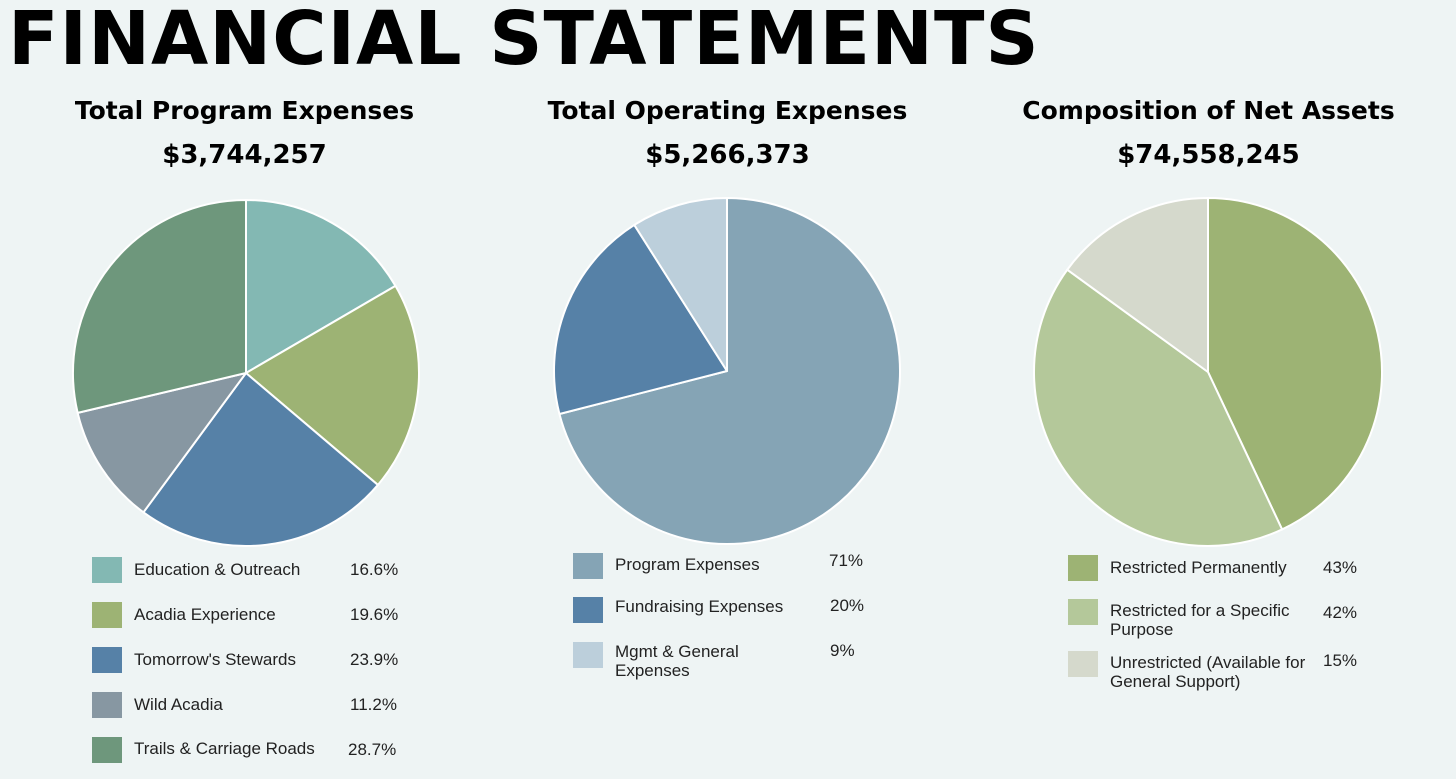 The height and width of the screenshot is (779, 1456). I want to click on pie-slice-education-outreach, so click(321, 286).